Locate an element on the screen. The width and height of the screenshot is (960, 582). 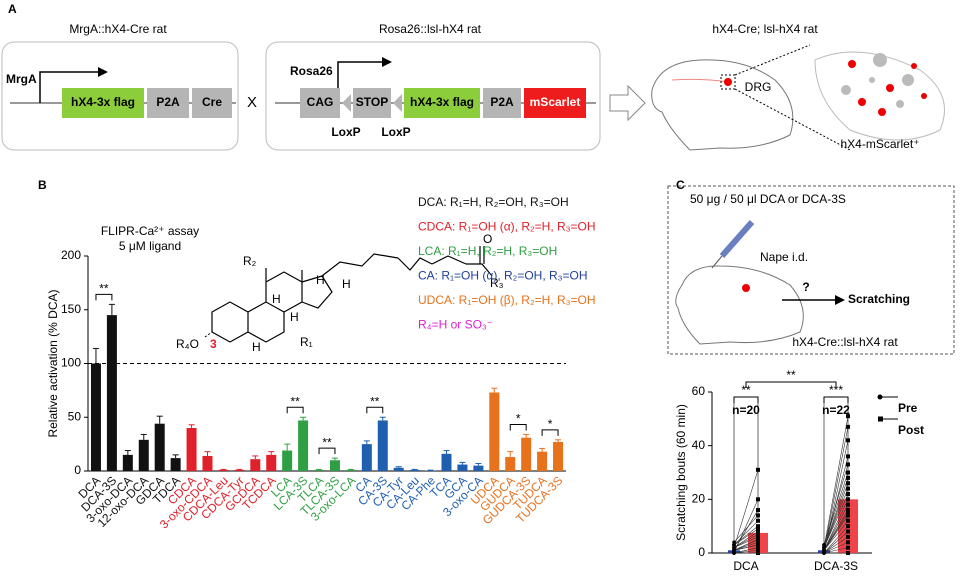
steroid-structure is located at coordinates (352, 294).